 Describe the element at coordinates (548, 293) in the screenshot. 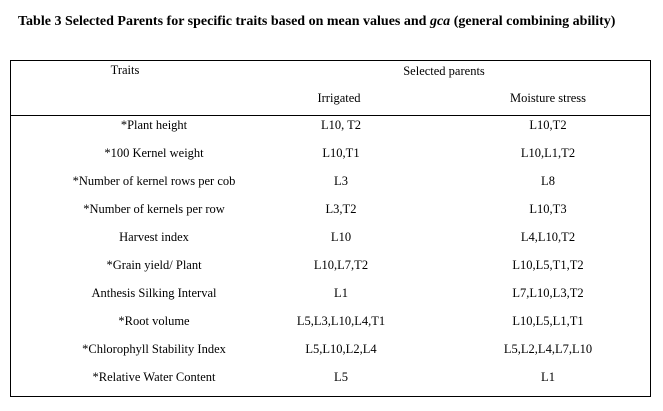

I see `moisture-stress-cell: L7,L10,L3,T2` at that location.